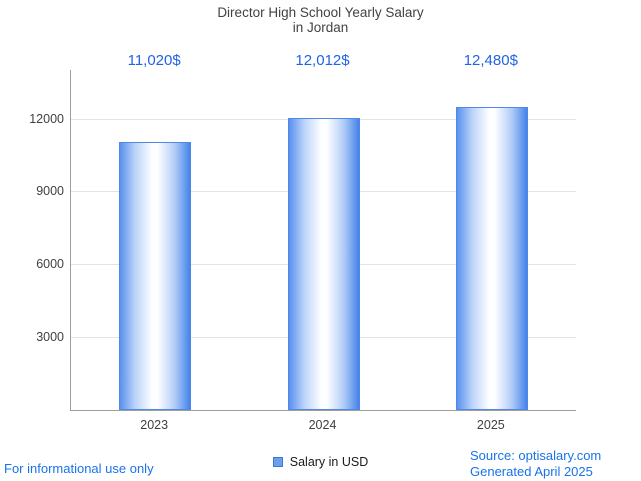 The image size is (641, 481). Describe the element at coordinates (320, 27) in the screenshot. I see `chart-title-line2: in Jordan` at that location.